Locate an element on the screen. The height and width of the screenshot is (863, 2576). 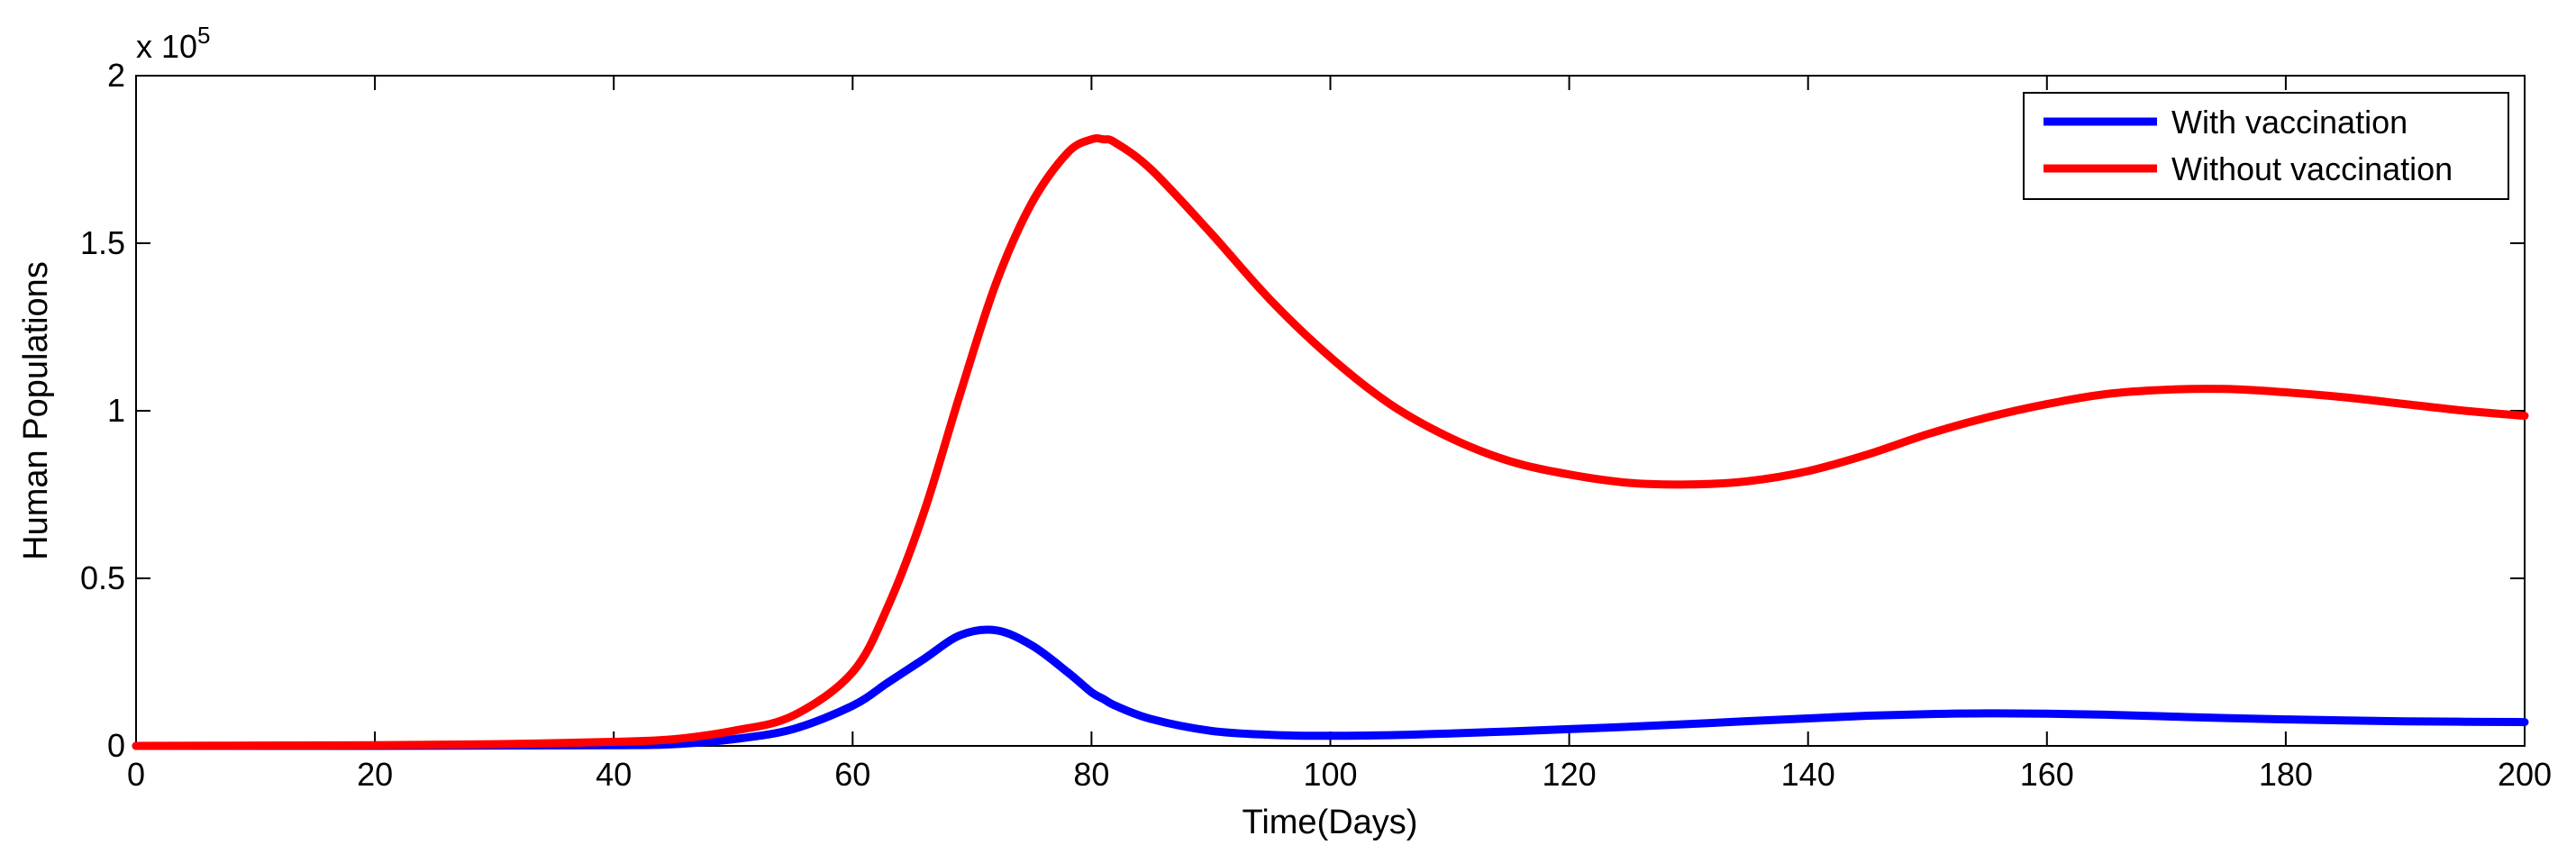
legend-box is located at coordinates (2266, 146).